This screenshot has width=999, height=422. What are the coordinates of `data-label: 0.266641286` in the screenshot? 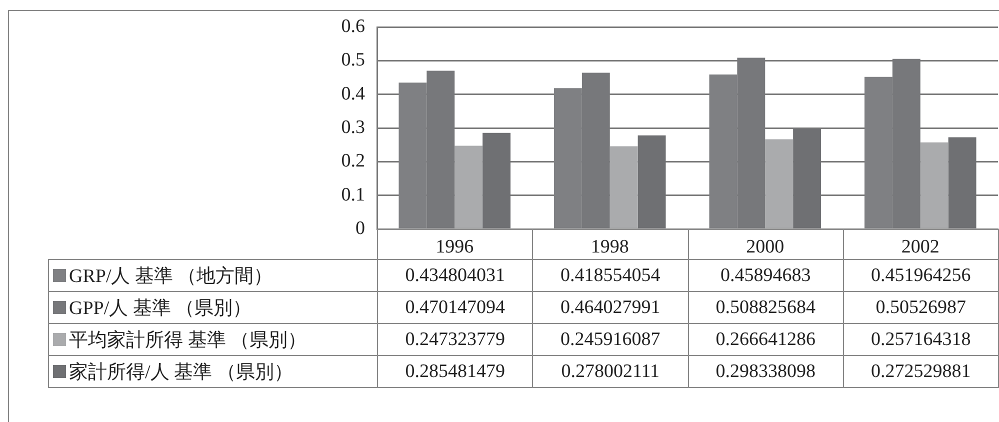 It's located at (766, 339).